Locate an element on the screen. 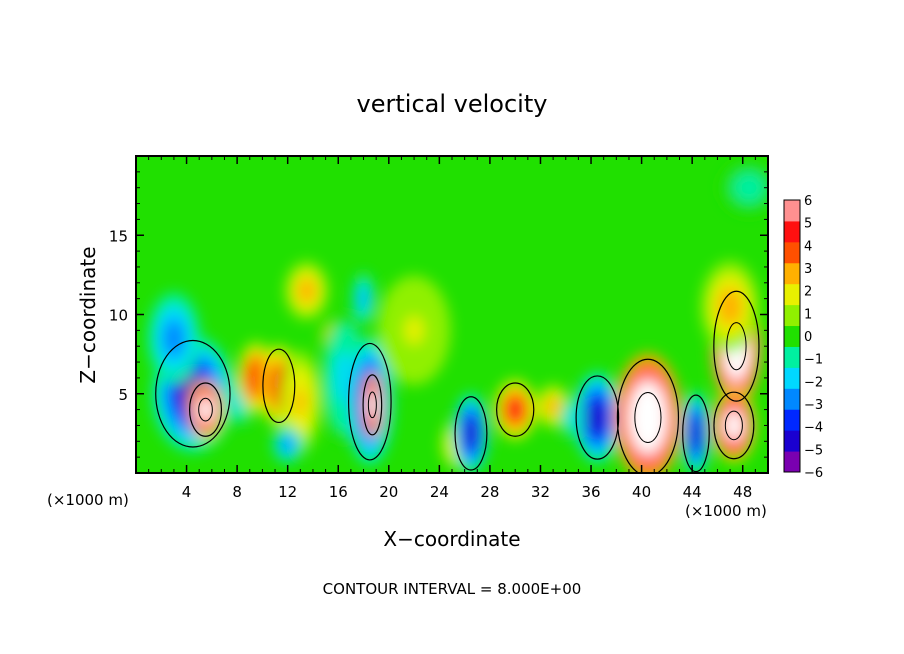 The height and width of the screenshot is (654, 904). colorbar-tick-label: 1 is located at coordinates (808, 314).